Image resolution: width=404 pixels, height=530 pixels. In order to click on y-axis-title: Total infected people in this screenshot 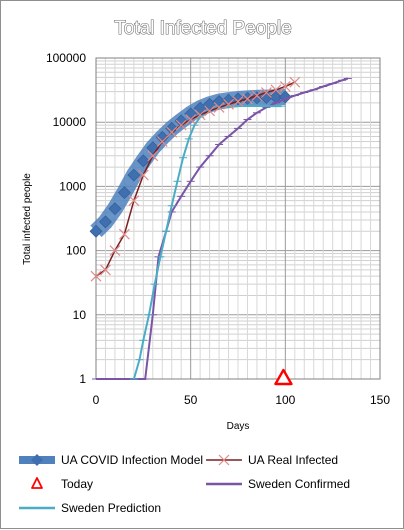, I will do `click(27, 219)`.